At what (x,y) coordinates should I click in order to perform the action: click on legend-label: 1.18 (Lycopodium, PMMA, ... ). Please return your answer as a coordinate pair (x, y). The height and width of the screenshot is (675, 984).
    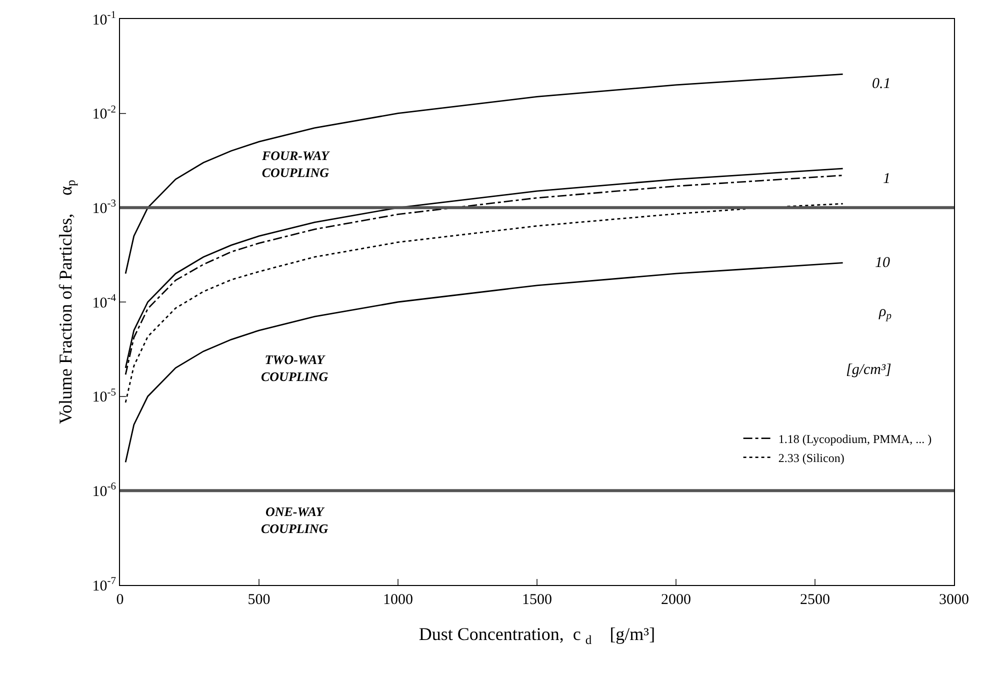
    Looking at the image, I should click on (855, 439).